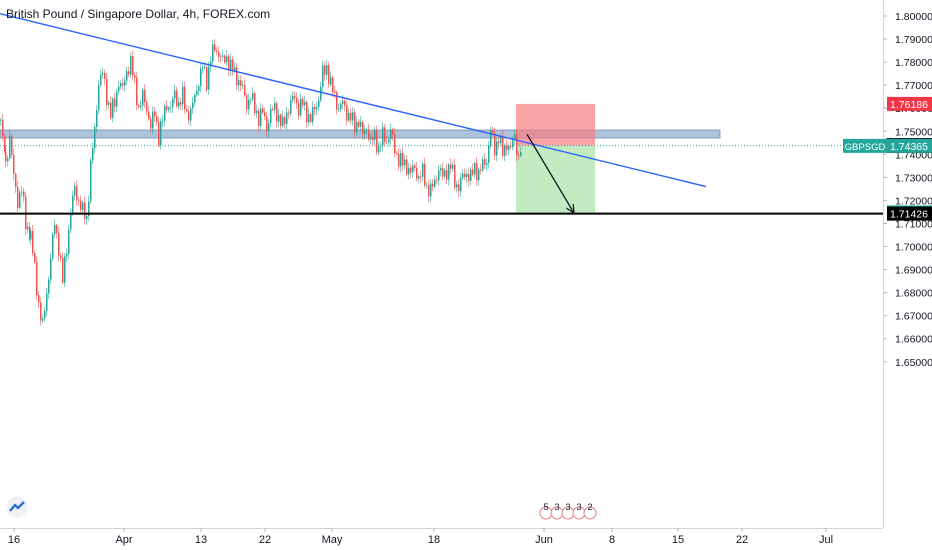 This screenshot has width=932, height=550. What do you see at coordinates (550, 173) in the screenshot?
I see `projection-arrow` at bounding box center [550, 173].